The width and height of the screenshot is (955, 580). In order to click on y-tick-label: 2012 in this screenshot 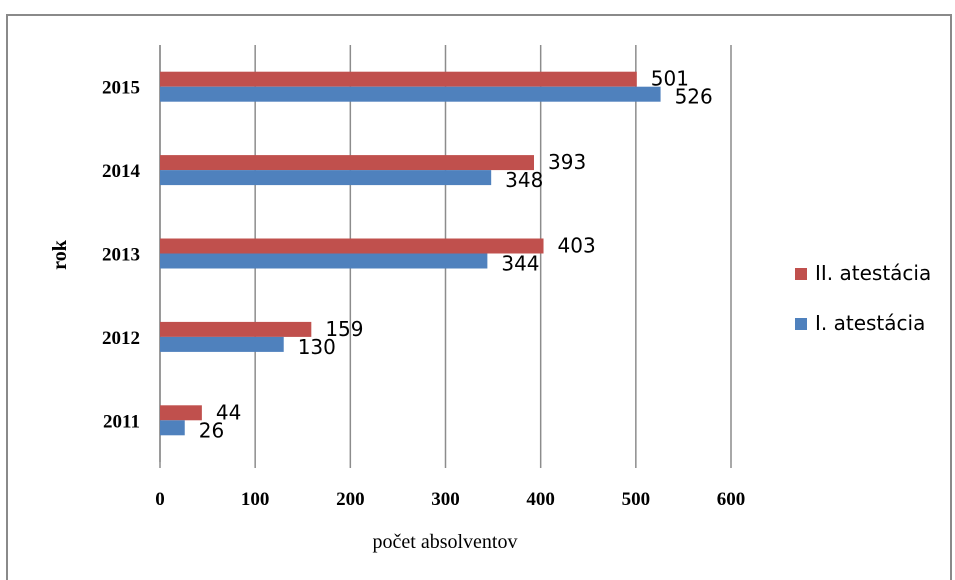, I will do `click(121, 338)`.